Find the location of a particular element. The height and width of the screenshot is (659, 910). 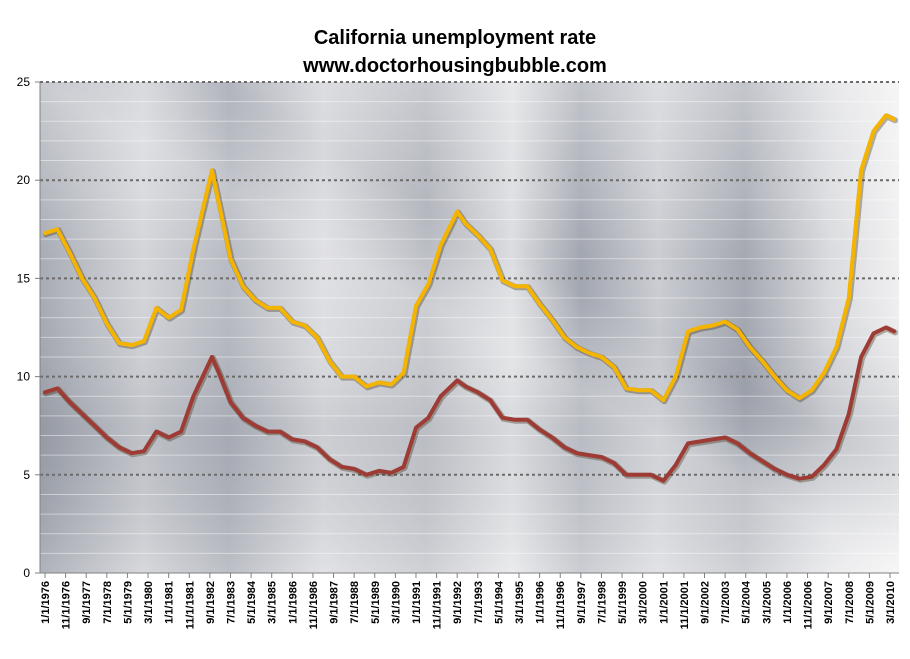

y-tick-label: 5 is located at coordinates (26, 475).